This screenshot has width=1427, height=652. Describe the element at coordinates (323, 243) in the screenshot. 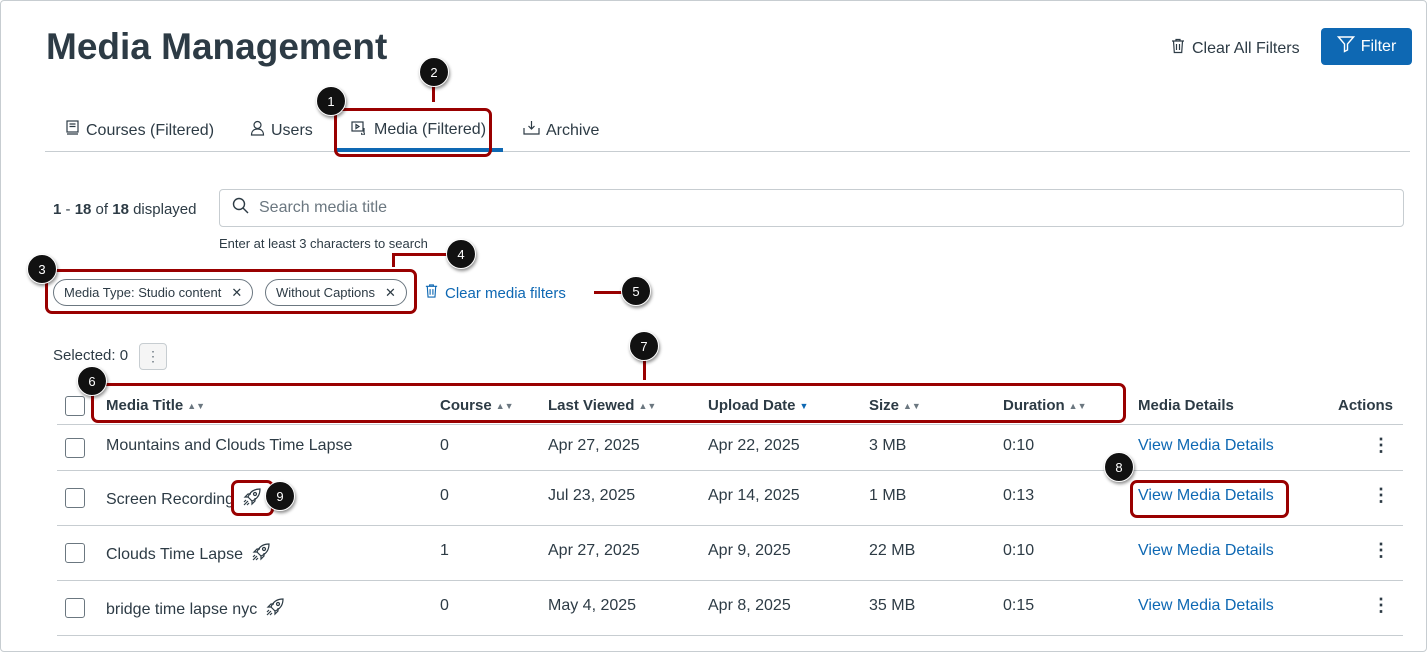

I see `search-hint: Enter at least 3 characters to search` at that location.